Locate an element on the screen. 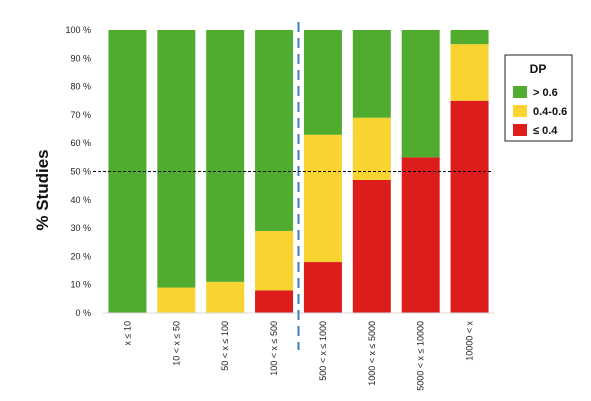  y-tick-label: 10 % is located at coordinates (80, 285).